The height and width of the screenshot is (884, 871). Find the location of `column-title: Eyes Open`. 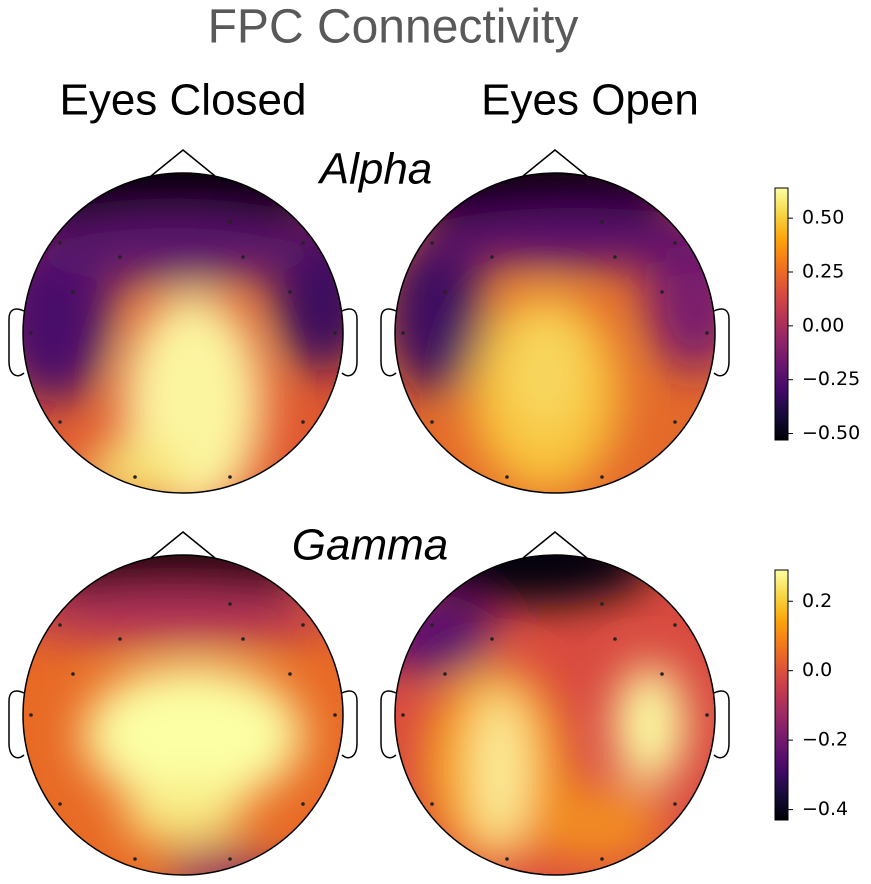

column-title: Eyes Open is located at coordinates (590, 100).